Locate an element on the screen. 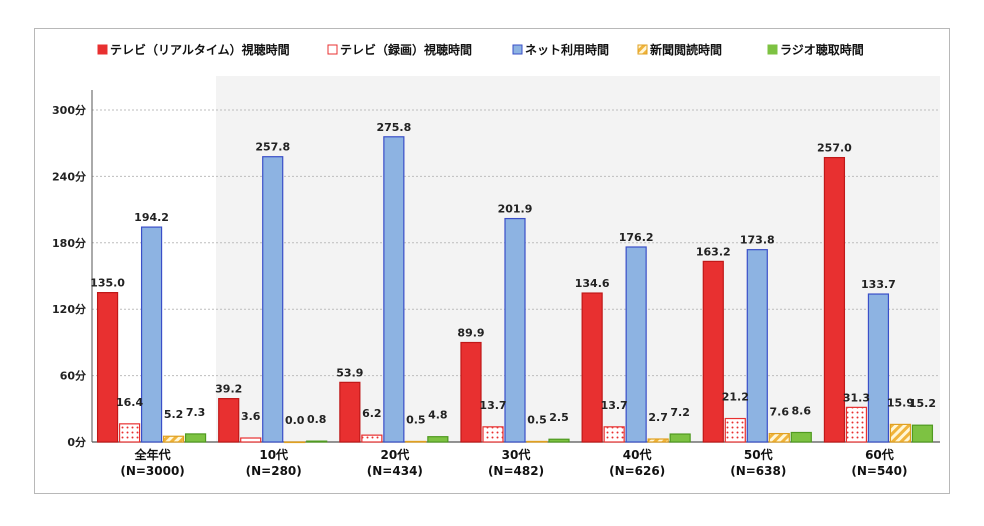 This screenshot has height=526, width=984. data-label: 31.3 is located at coordinates (856, 397).